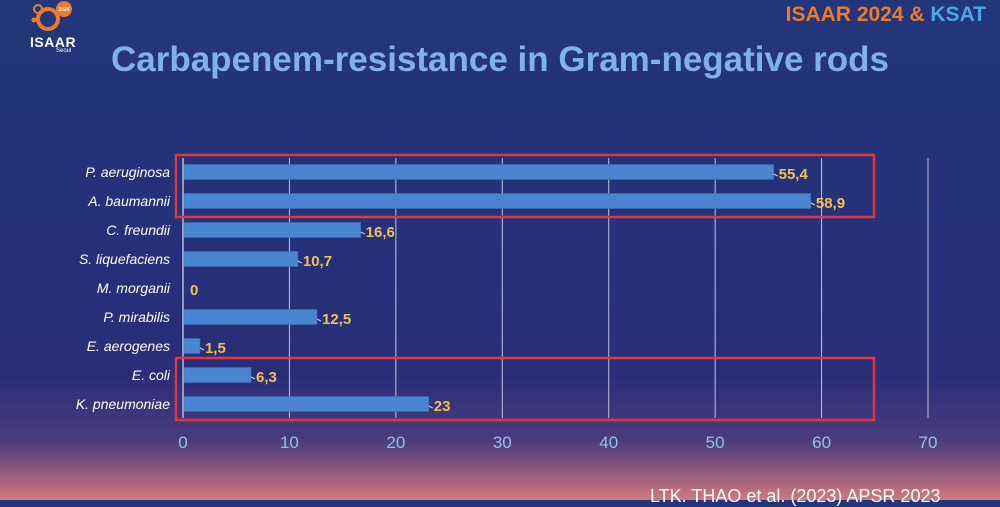 This screenshot has height=507, width=1000. I want to click on value-label: 12,5, so click(336, 319).